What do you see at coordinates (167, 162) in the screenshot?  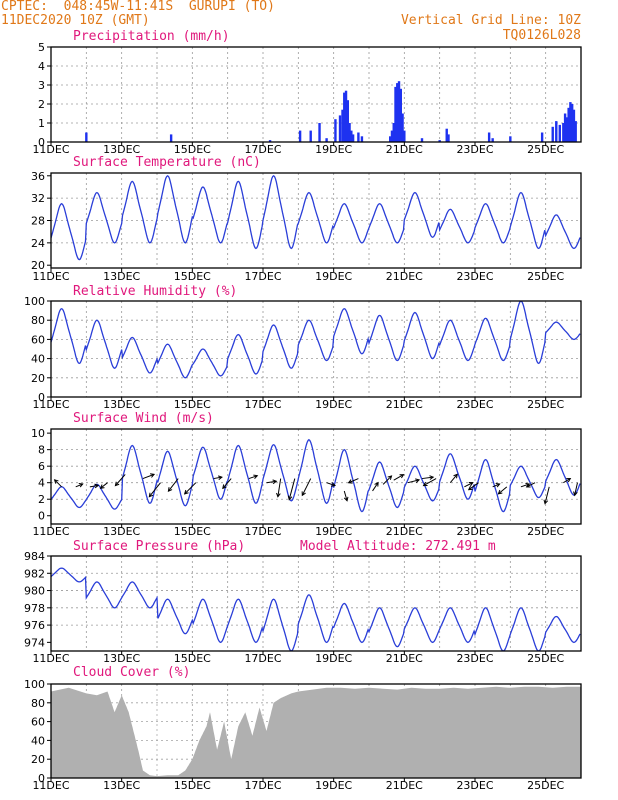 I see `temperature-title: Surface Temperature (nC)` at bounding box center [167, 162].